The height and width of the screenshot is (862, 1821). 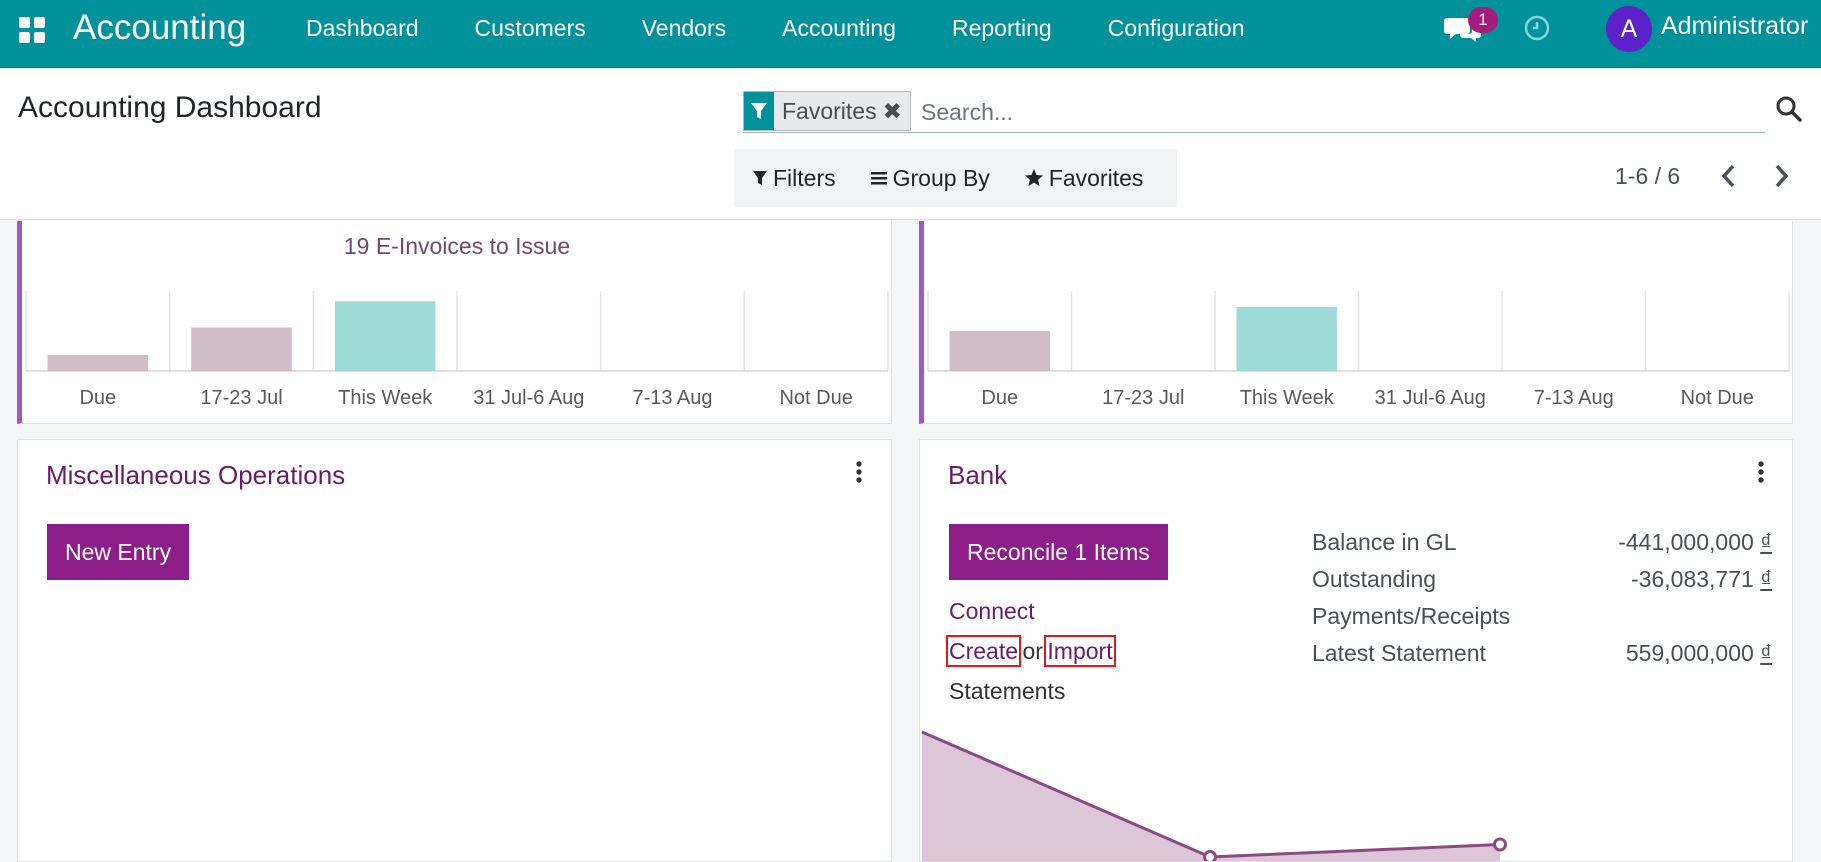 I want to click on filters-button: Filters, so click(x=794, y=178).